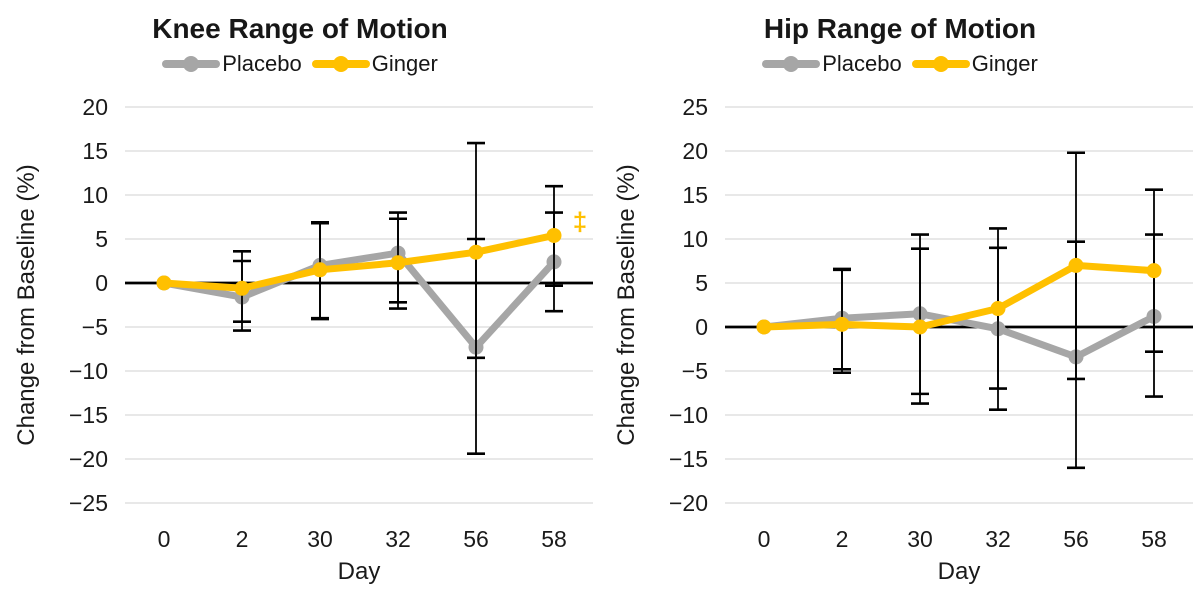 The height and width of the screenshot is (602, 1200). What do you see at coordinates (300, 28) in the screenshot?
I see `chart-title-knee: Knee Range of Motion` at bounding box center [300, 28].